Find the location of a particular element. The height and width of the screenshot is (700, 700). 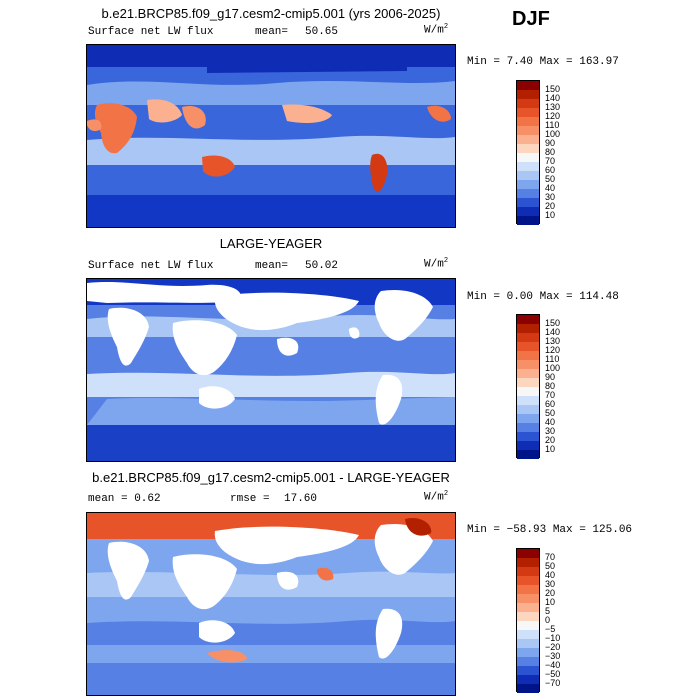

colorbar-tick-label: 150 is located at coordinates (553, 323).